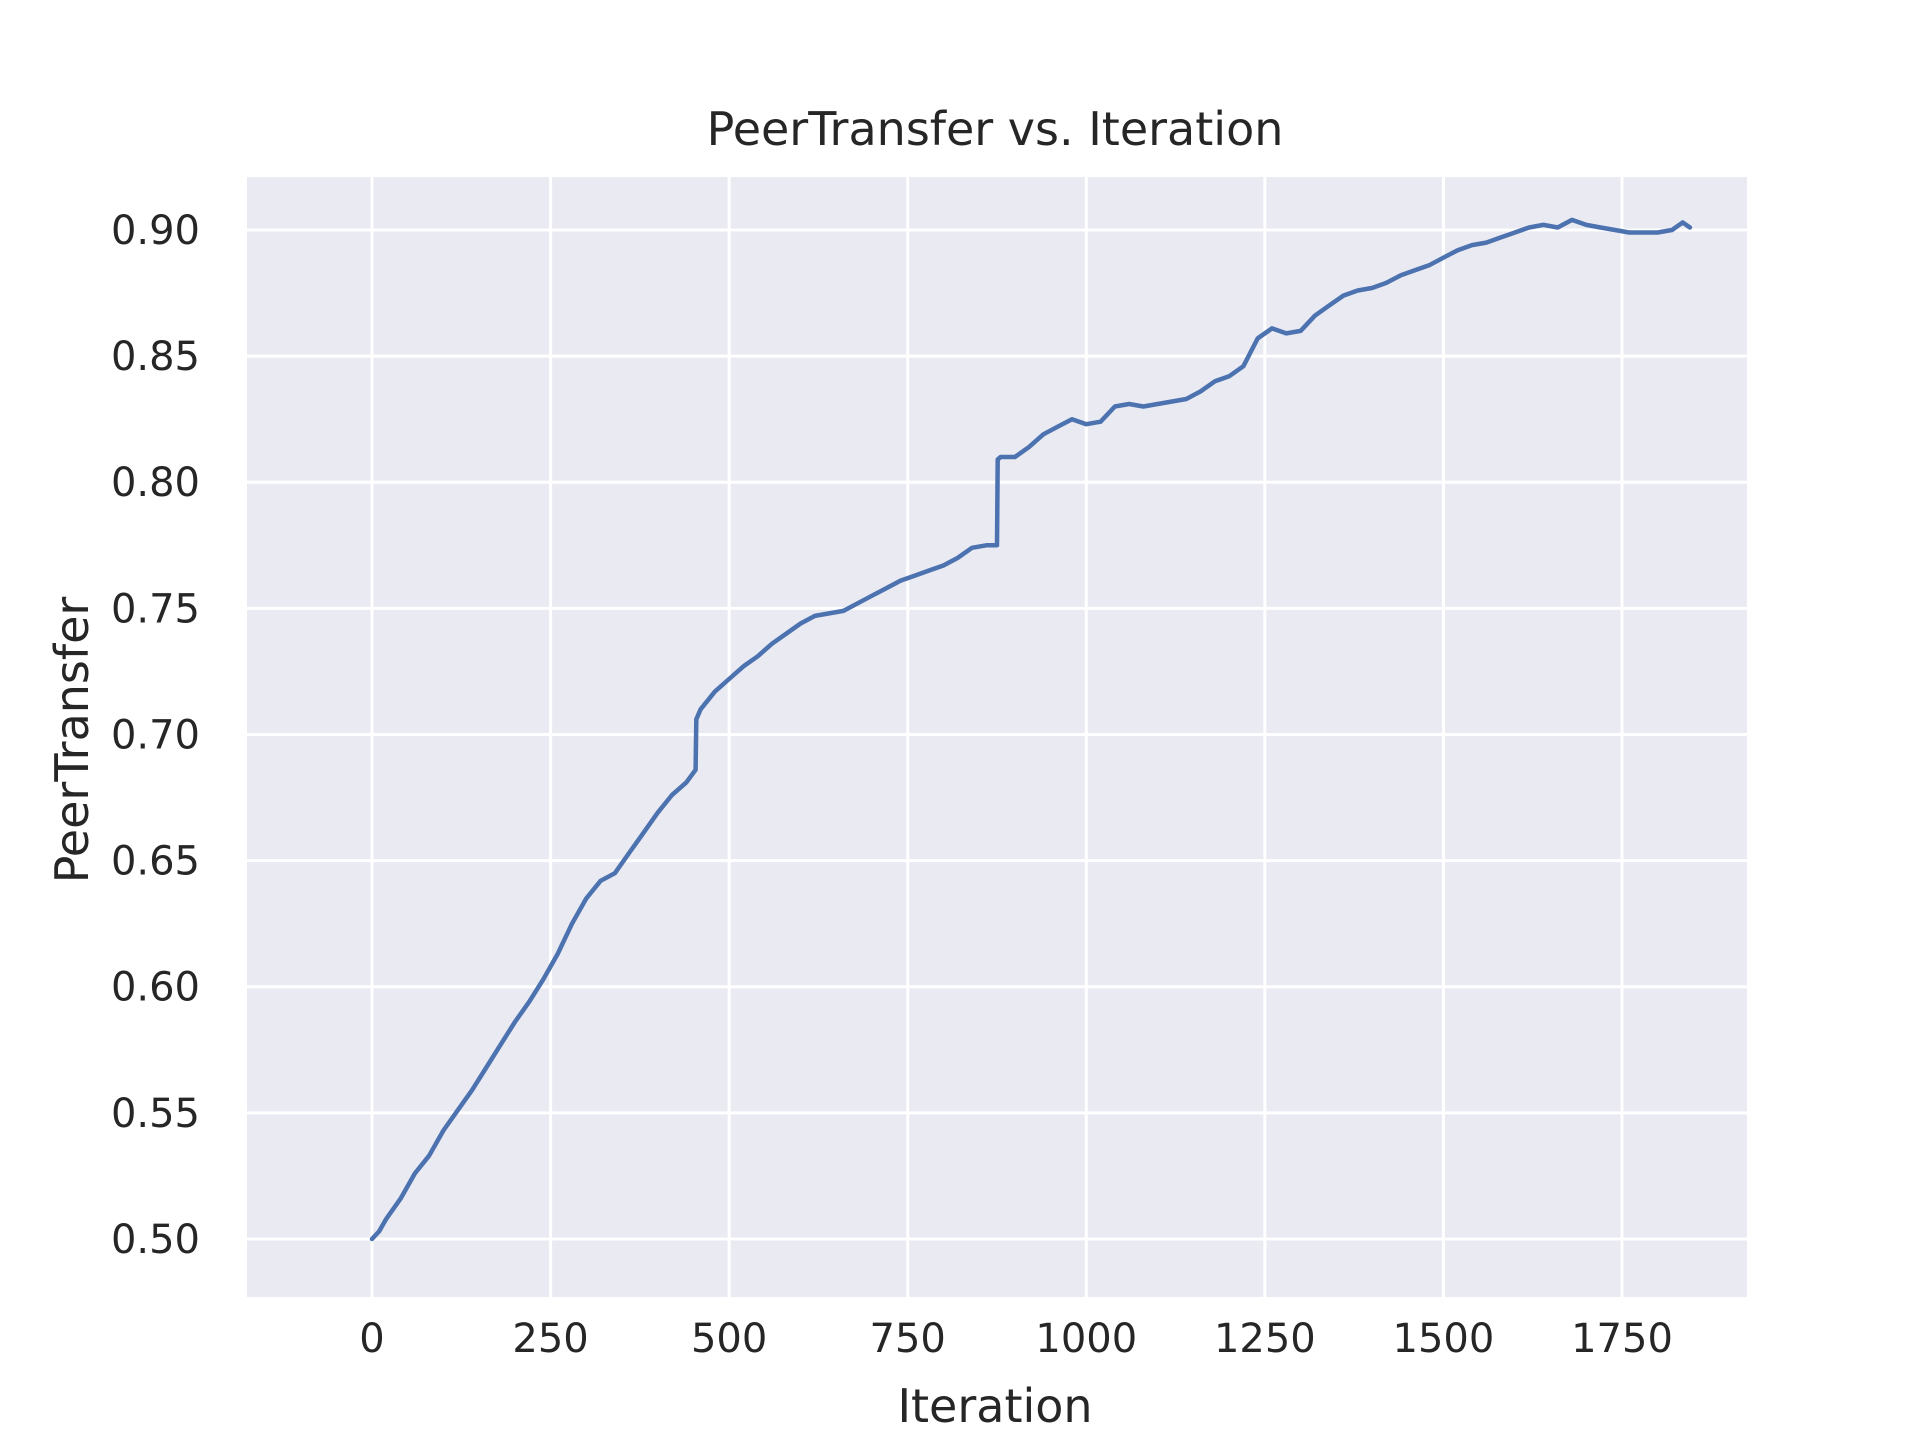  I want to click on y-tick-label: 0.85, so click(155, 357).